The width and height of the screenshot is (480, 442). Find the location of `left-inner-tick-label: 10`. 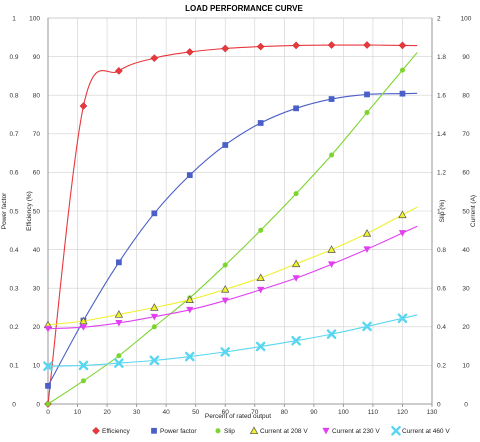

left-inner-tick-label: 10 is located at coordinates (37, 366).